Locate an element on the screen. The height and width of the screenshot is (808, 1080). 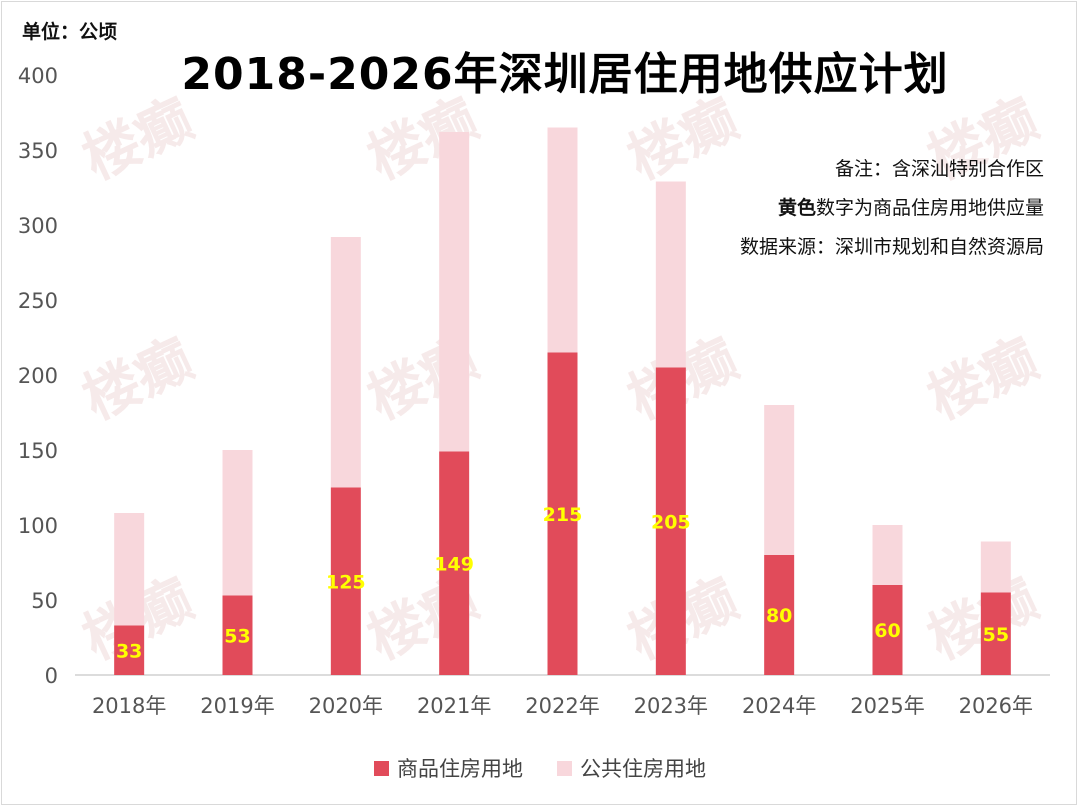
x-tick-label: 2026年 is located at coordinates (996, 706).